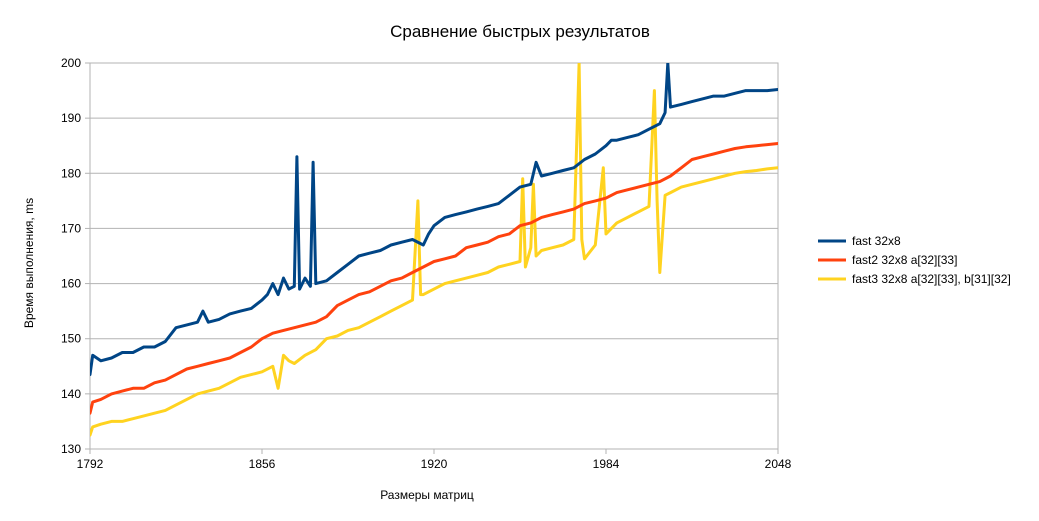  I want to click on x-tick-label: 1920, so click(434, 464).